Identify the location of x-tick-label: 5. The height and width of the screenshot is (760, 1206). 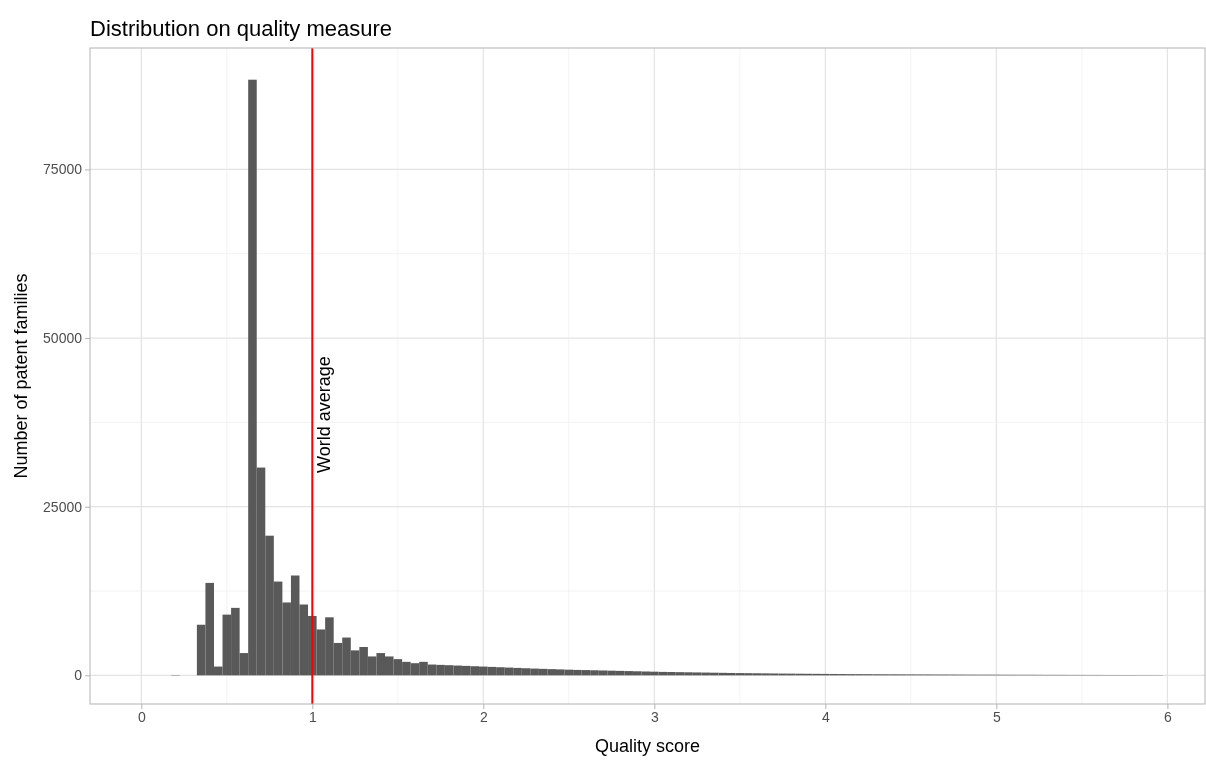
(996, 716).